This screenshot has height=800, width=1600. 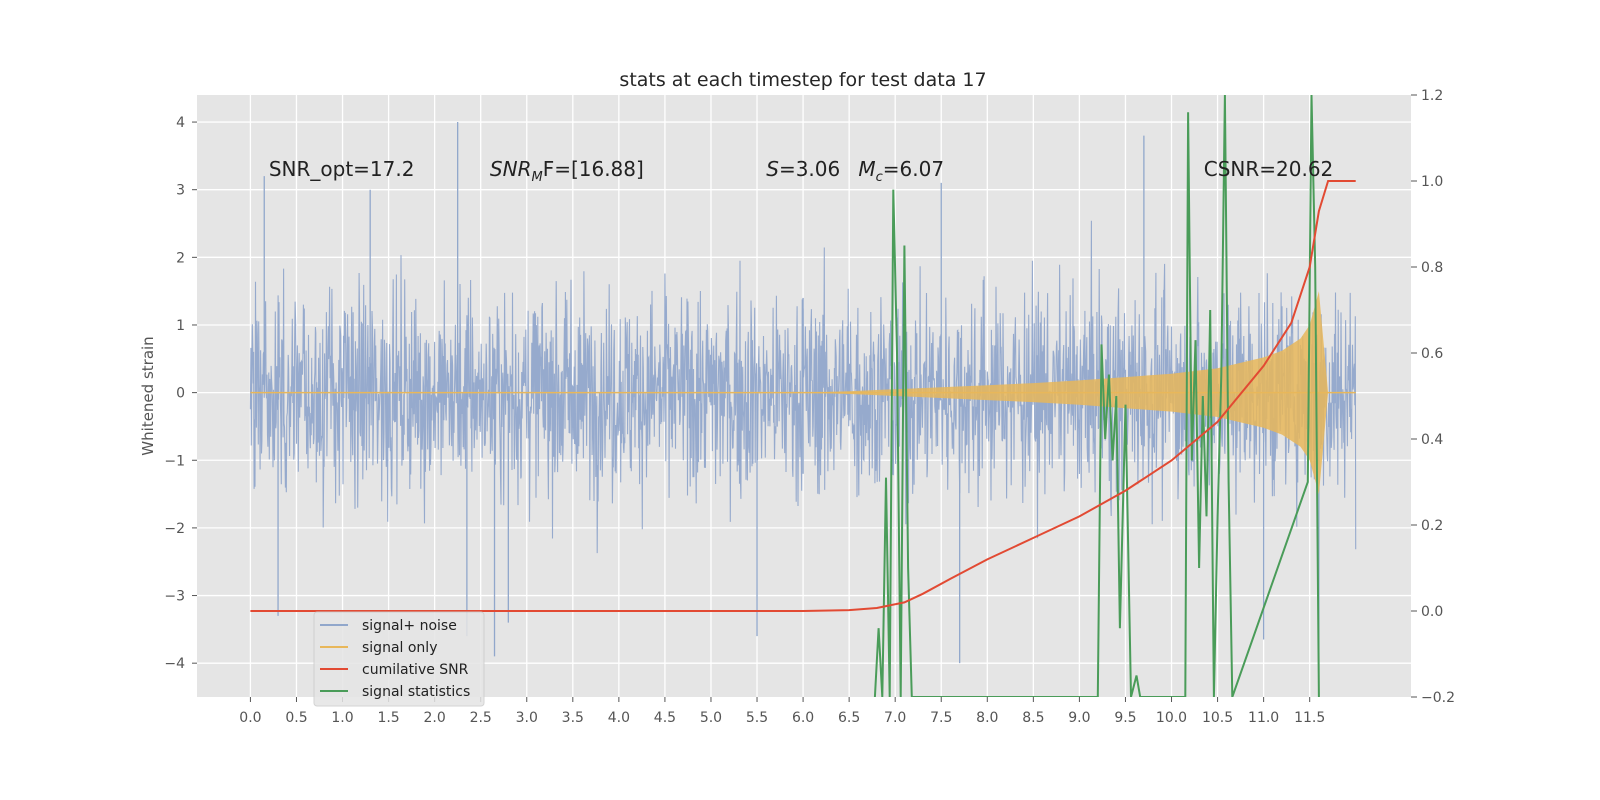 I want to click on legend-label: signal+ noise, so click(x=409, y=626).